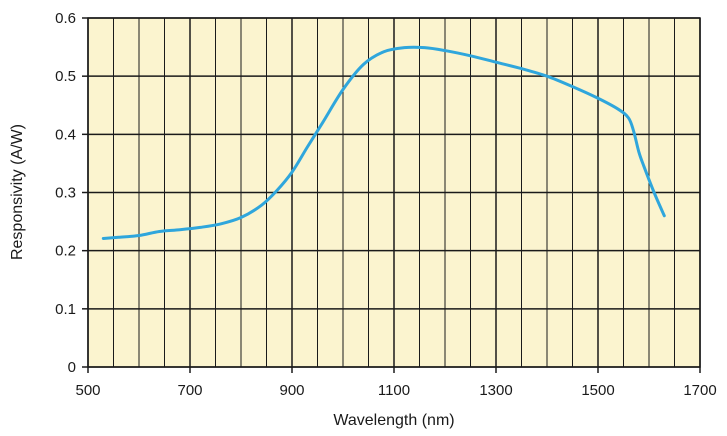 This screenshot has height=436, width=727. Describe the element at coordinates (72, 367) in the screenshot. I see `y-tick-label: 0` at that location.